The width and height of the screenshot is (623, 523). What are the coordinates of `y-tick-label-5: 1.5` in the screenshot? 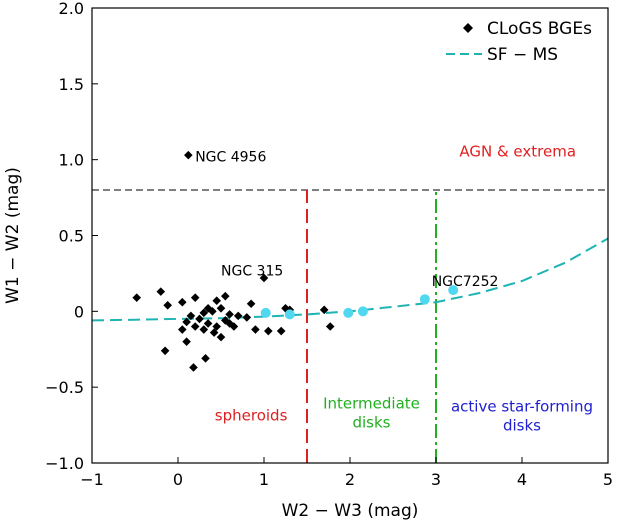 It's located at (71, 84).